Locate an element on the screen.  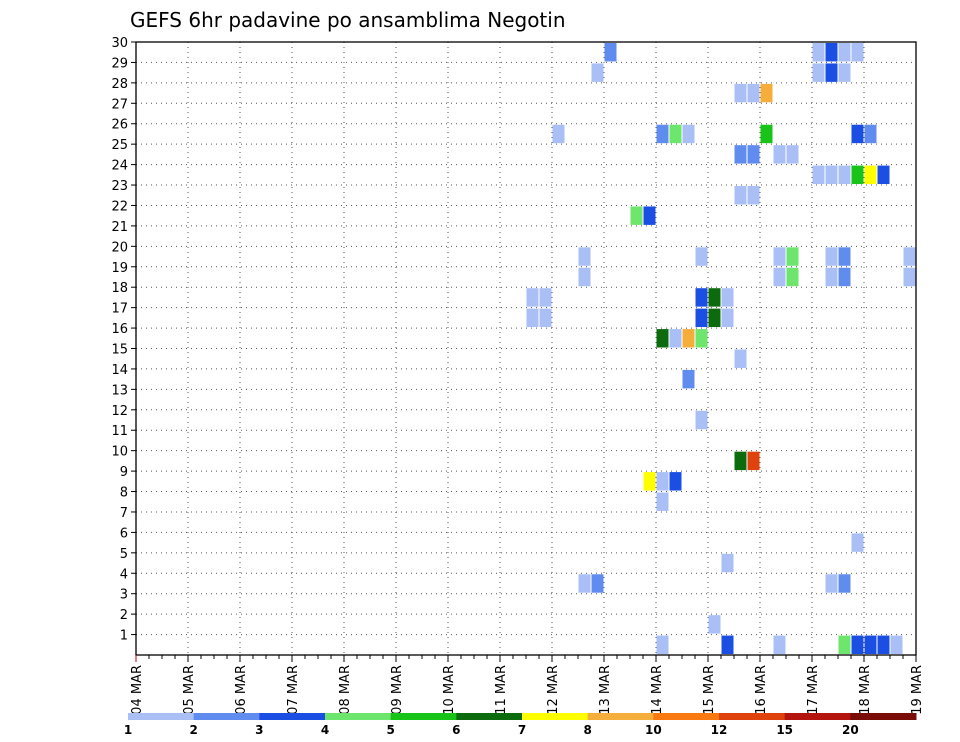
x-tick-label: 09 MAR is located at coordinates (397, 690).